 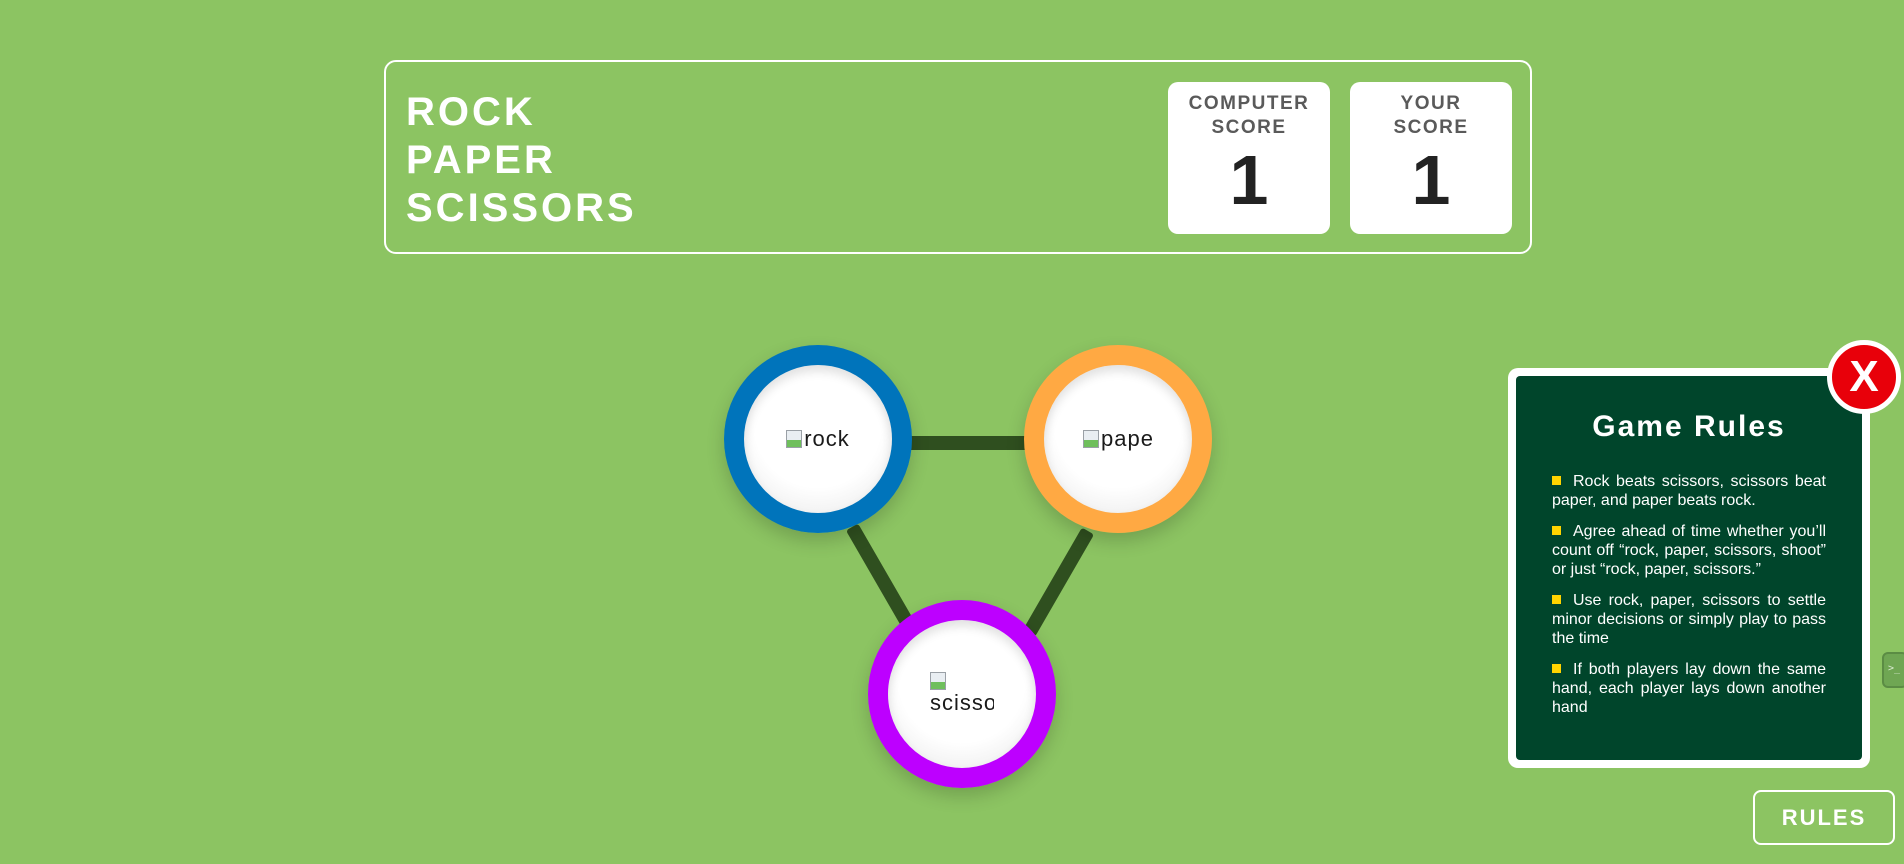 What do you see at coordinates (1893, 670) in the screenshot?
I see `terminal-tab-icon: >_` at bounding box center [1893, 670].